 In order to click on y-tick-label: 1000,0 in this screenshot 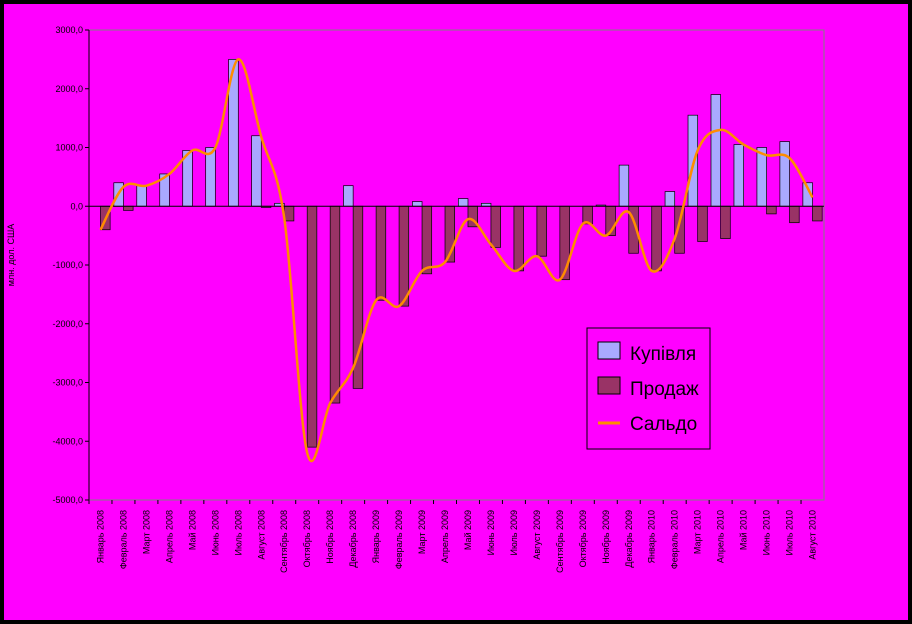, I will do `click(69, 148)`.